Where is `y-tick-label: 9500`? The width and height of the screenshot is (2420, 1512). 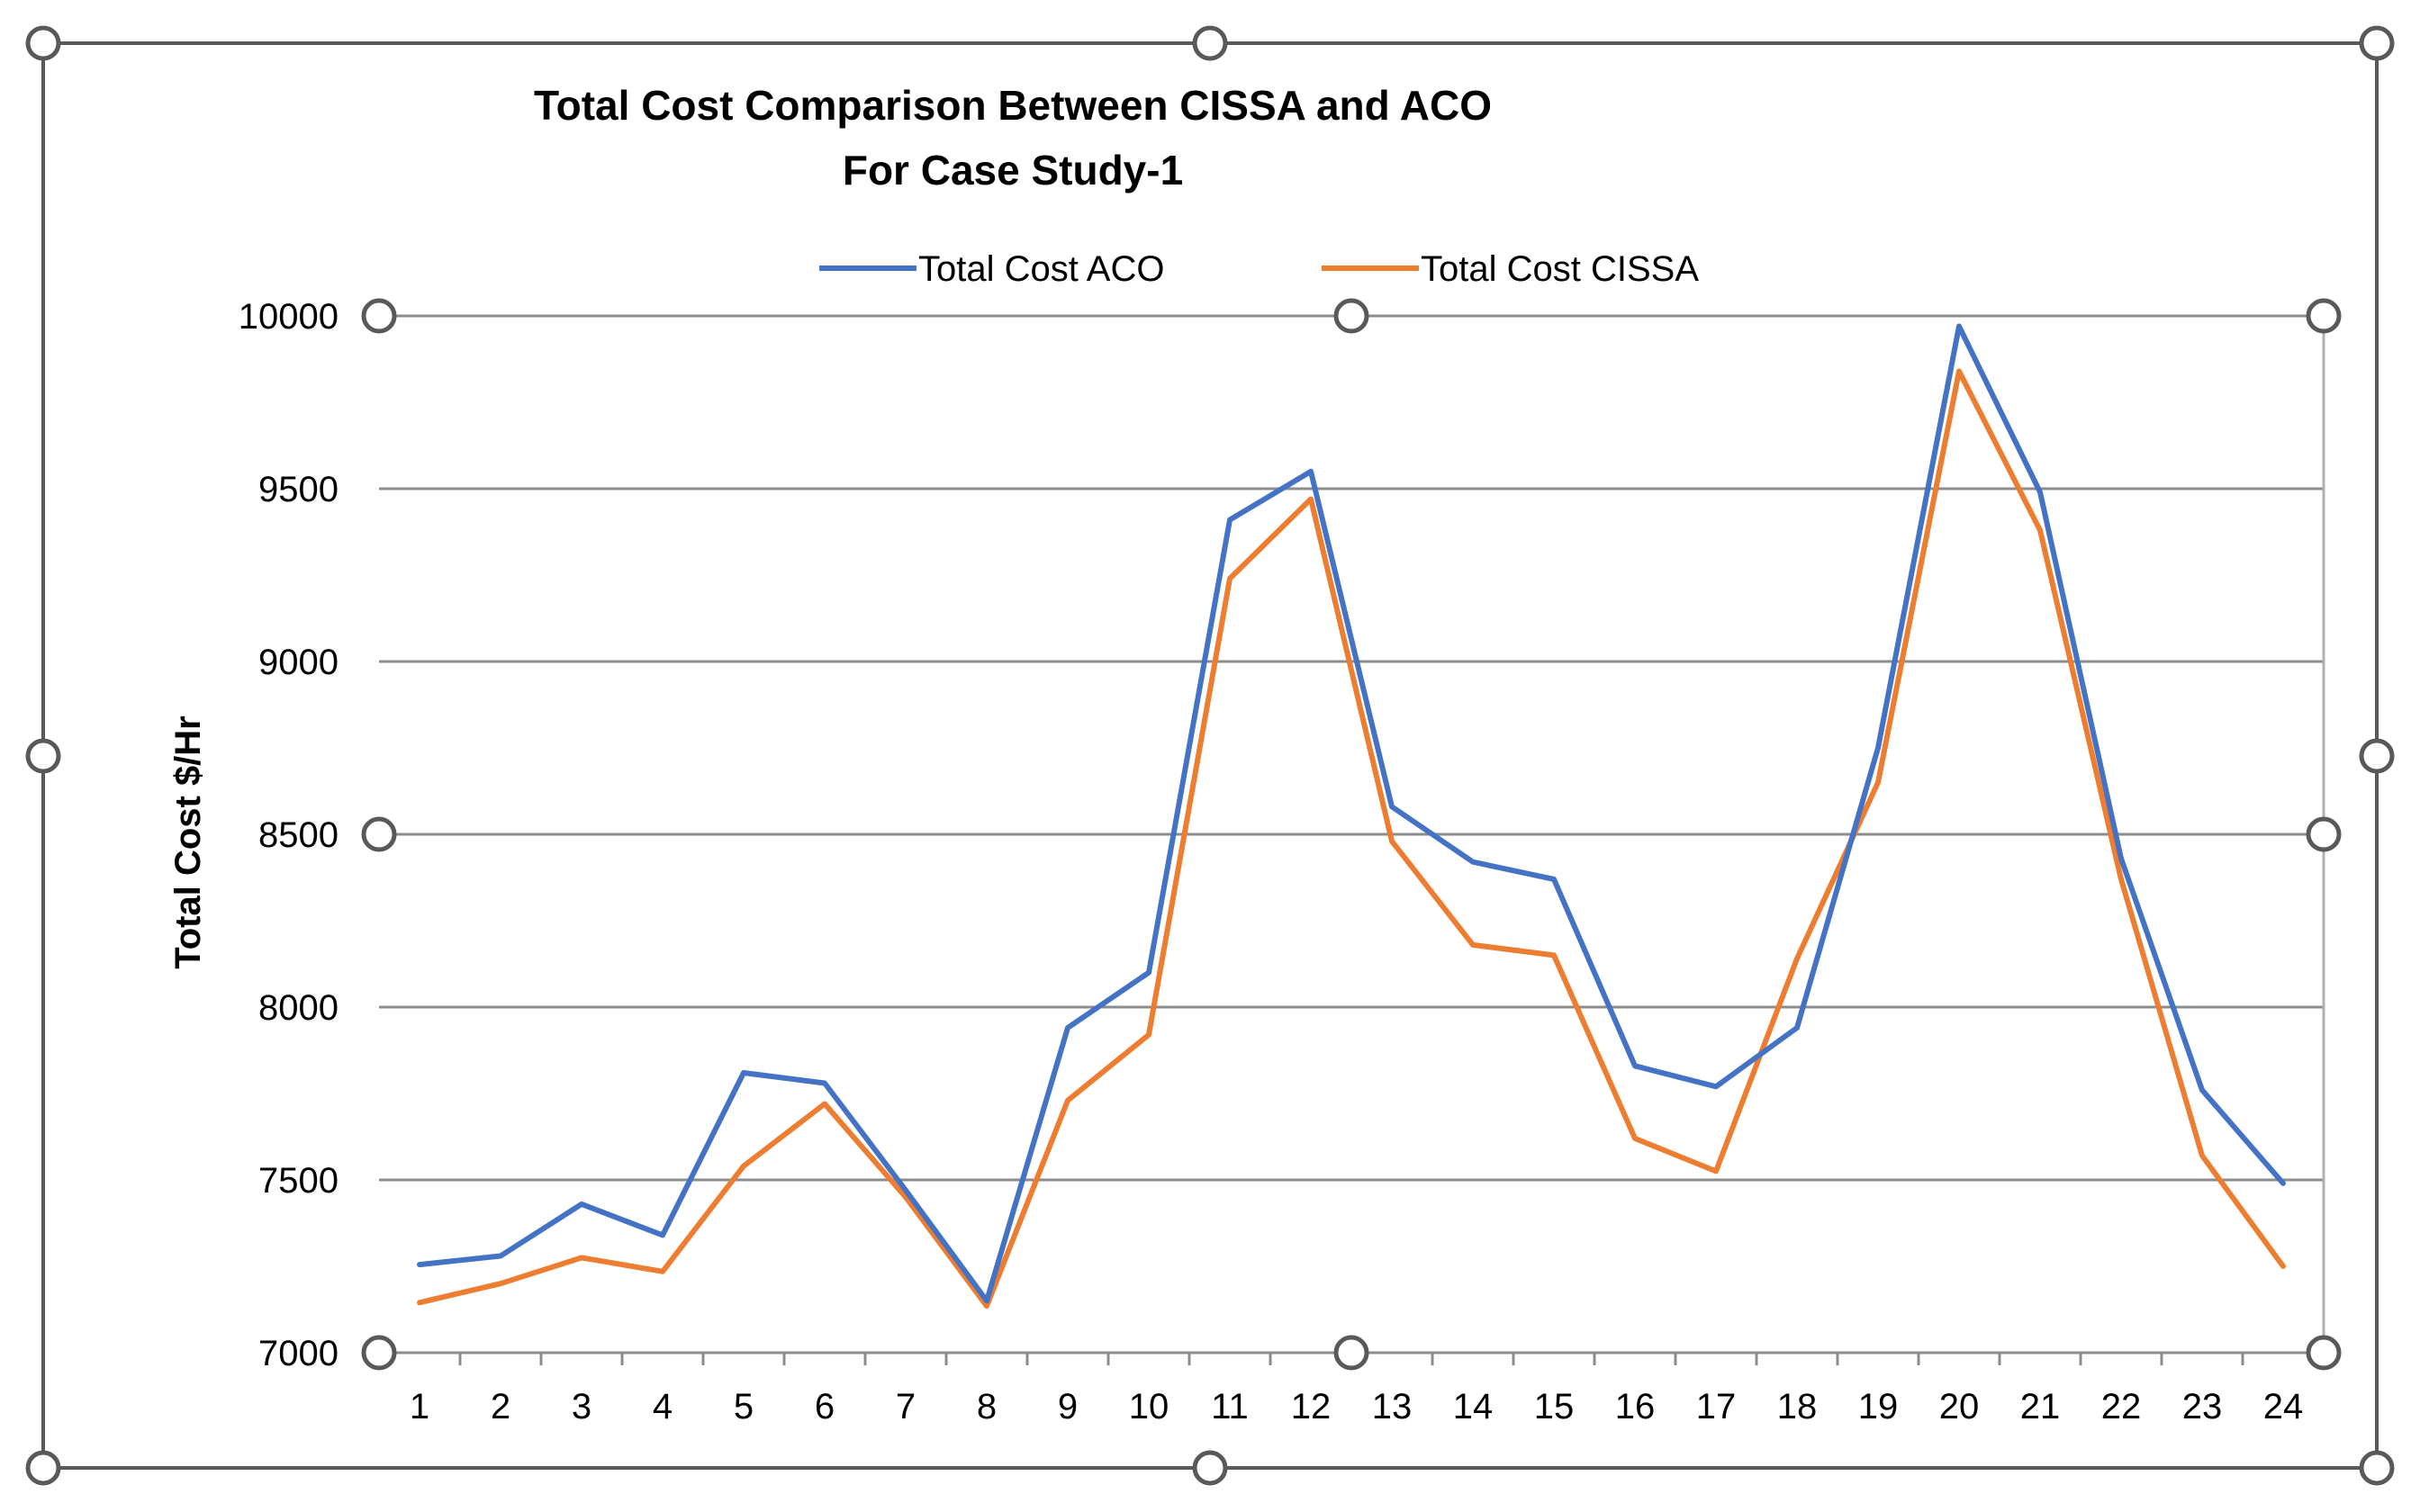
y-tick-label: 9500 is located at coordinates (298, 490).